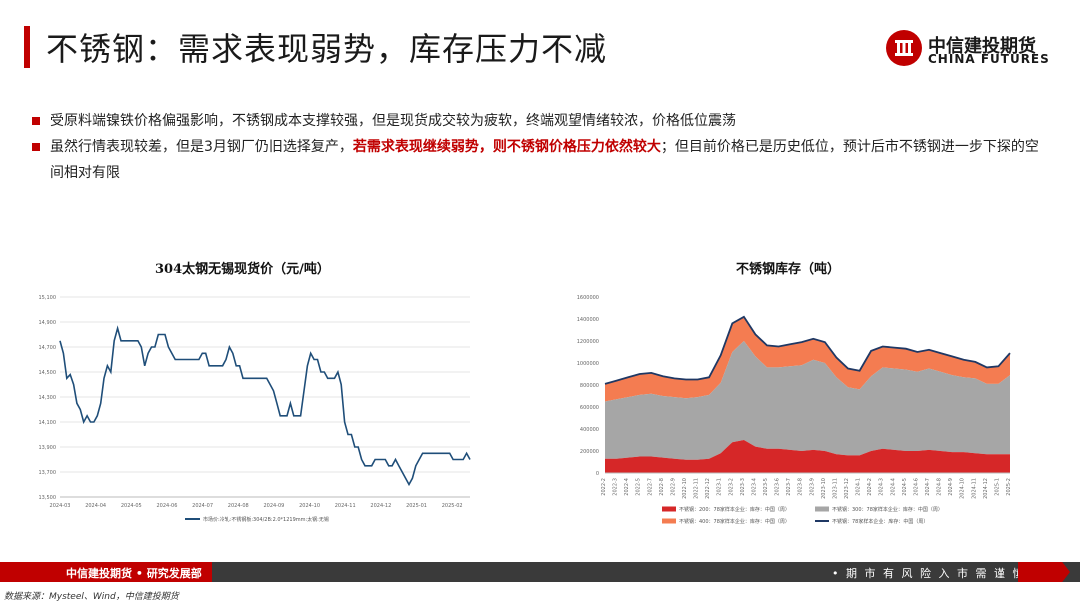 The height and width of the screenshot is (608, 1080). What do you see at coordinates (48, 323) in the screenshot?
I see `y-tick-label: 14,900` at bounding box center [48, 323].